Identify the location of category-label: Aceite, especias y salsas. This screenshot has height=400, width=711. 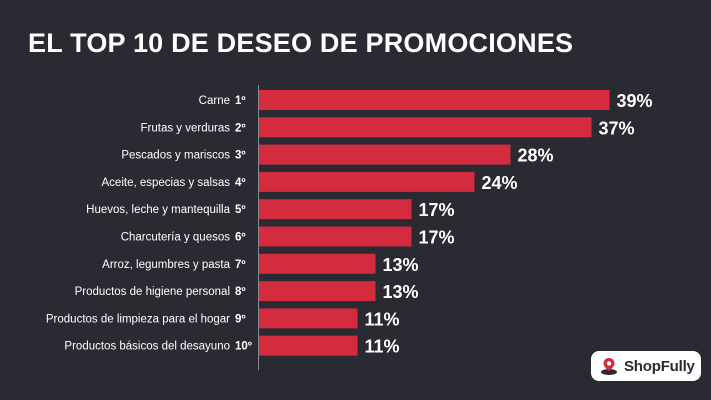
(166, 183).